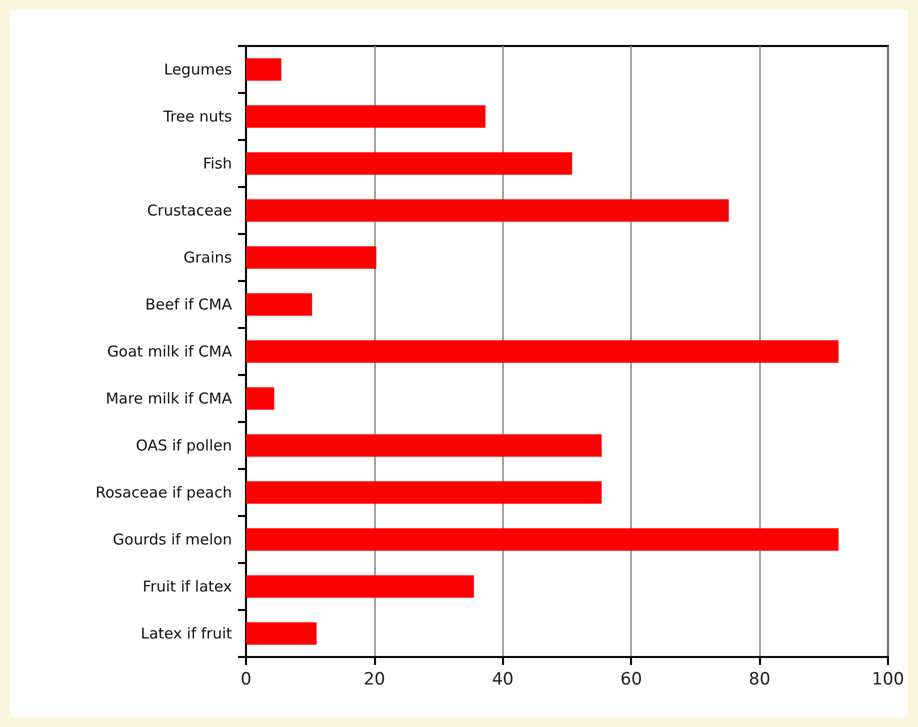 Image resolution: width=918 pixels, height=727 pixels. I want to click on y-tick-label: Tree nuts, so click(197, 117).